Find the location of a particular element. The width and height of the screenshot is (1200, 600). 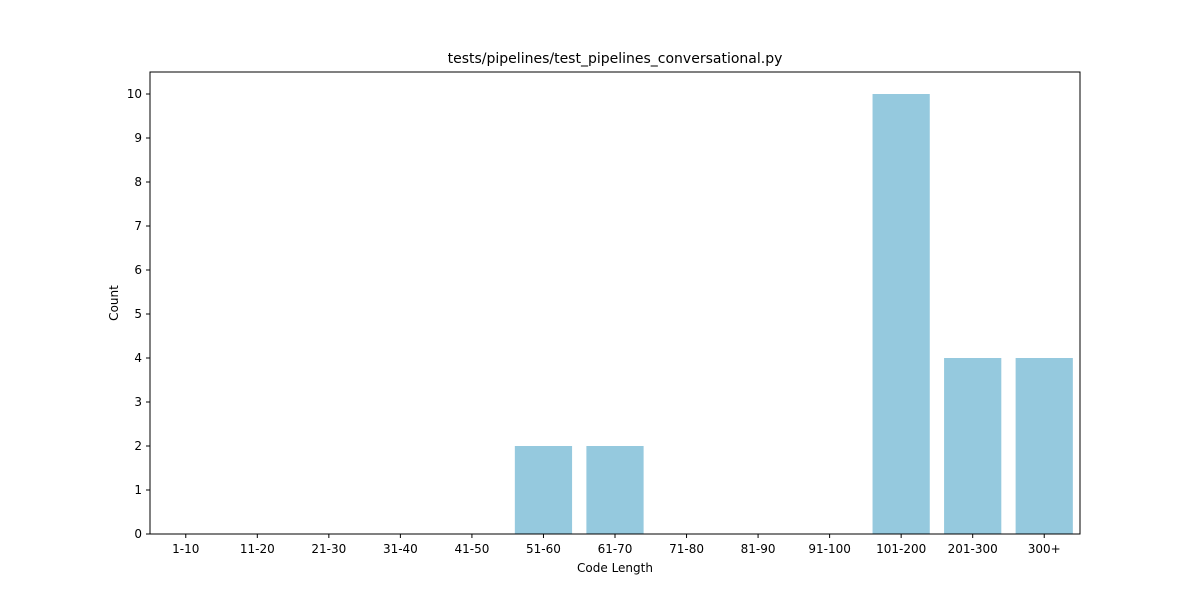

x-tick-label: 31-40 is located at coordinates (400, 549).